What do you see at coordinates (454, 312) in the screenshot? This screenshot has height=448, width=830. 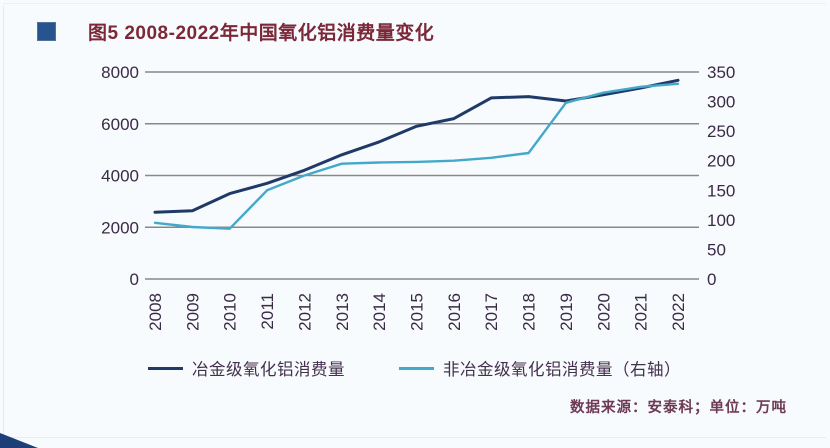 I see `x-axis-year-label: 2016` at bounding box center [454, 312].